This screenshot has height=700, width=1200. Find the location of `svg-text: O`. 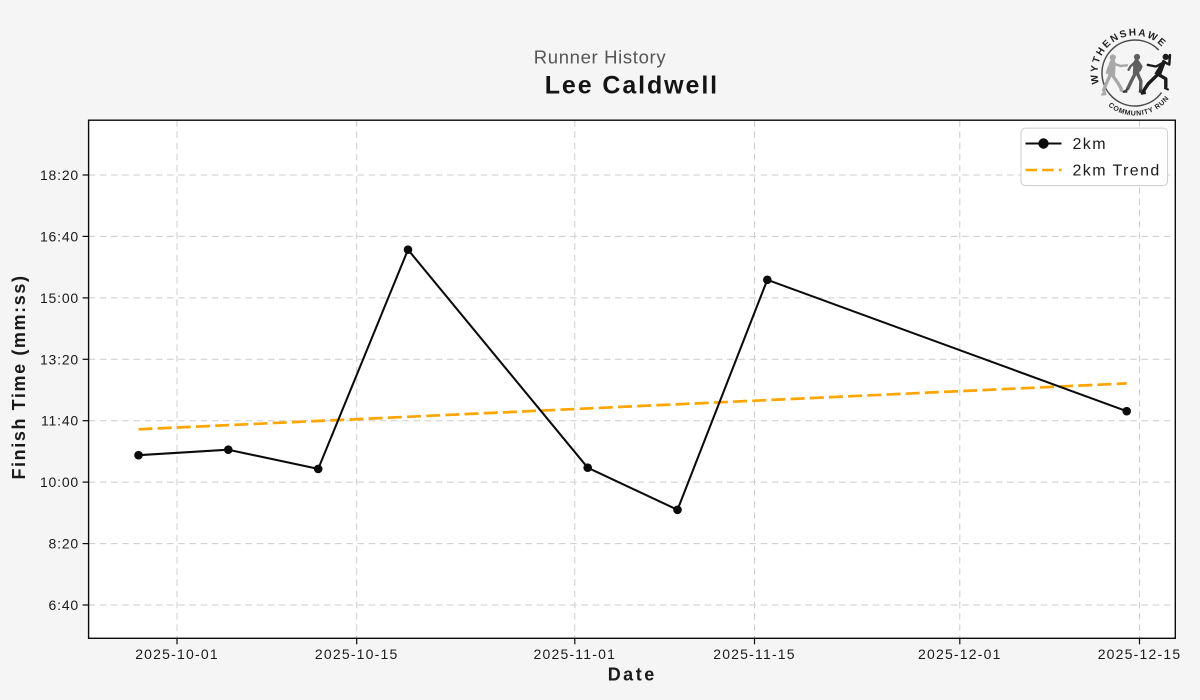

svg-text: O is located at coordinates (1116, 109).